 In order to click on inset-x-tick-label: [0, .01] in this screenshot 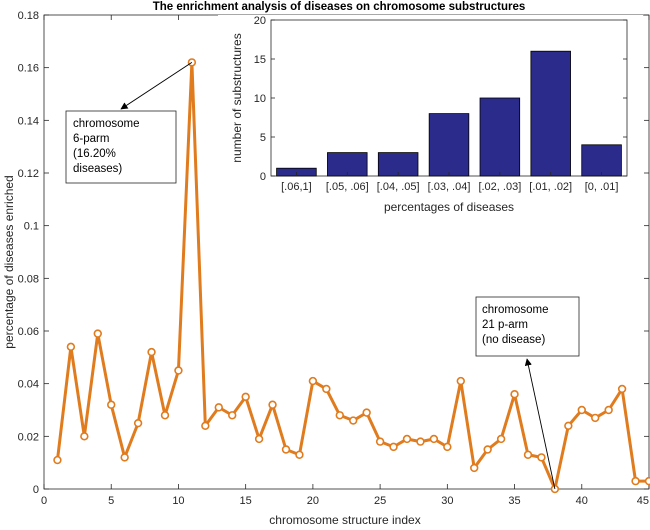, I will do `click(602, 187)`.